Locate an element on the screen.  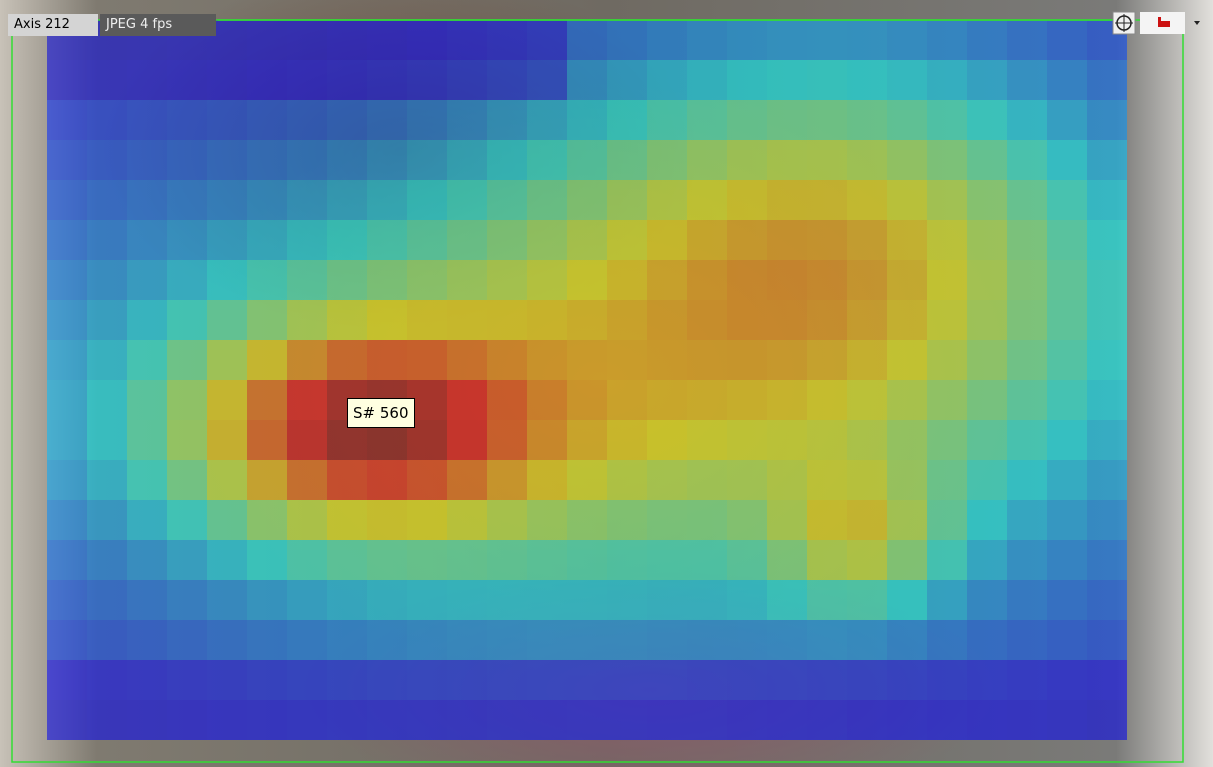
ptz-button is located at coordinates (1124, 23).